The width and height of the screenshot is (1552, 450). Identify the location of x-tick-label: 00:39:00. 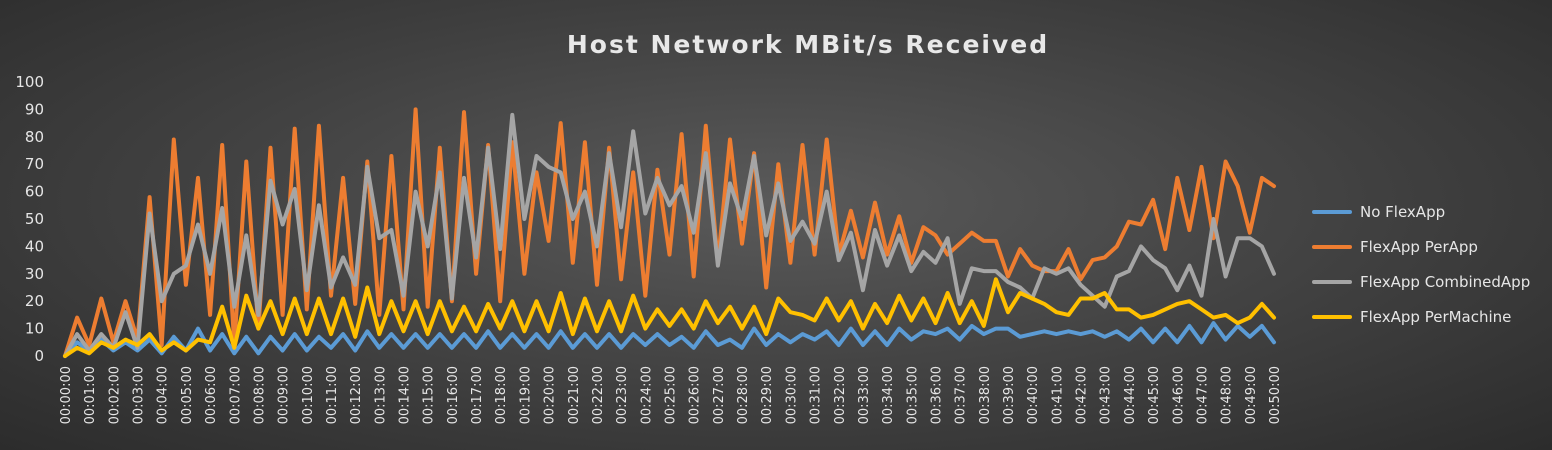
(1009, 395).